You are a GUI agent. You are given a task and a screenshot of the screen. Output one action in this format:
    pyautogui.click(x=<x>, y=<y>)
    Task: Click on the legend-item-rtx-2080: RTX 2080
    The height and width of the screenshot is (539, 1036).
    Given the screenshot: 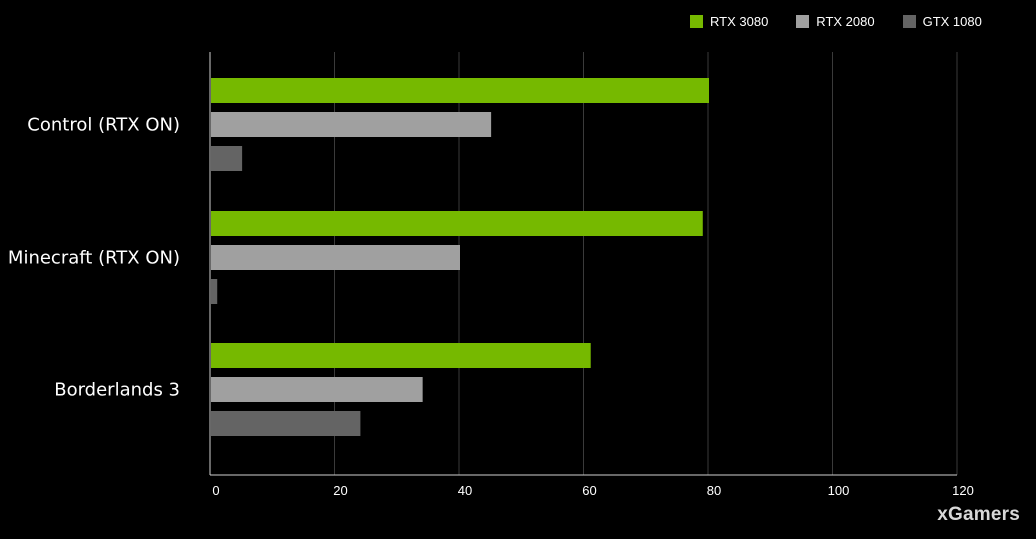 What is the action you would take?
    pyautogui.click(x=835, y=21)
    